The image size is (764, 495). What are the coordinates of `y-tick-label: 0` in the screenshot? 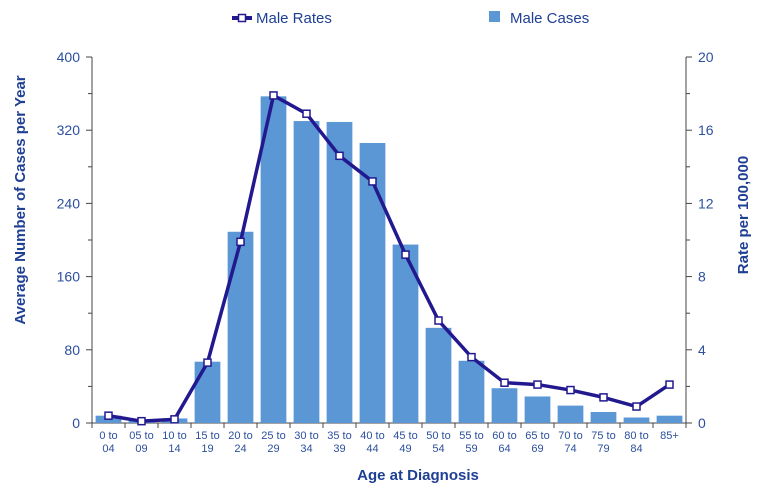 It's located at (76, 423).